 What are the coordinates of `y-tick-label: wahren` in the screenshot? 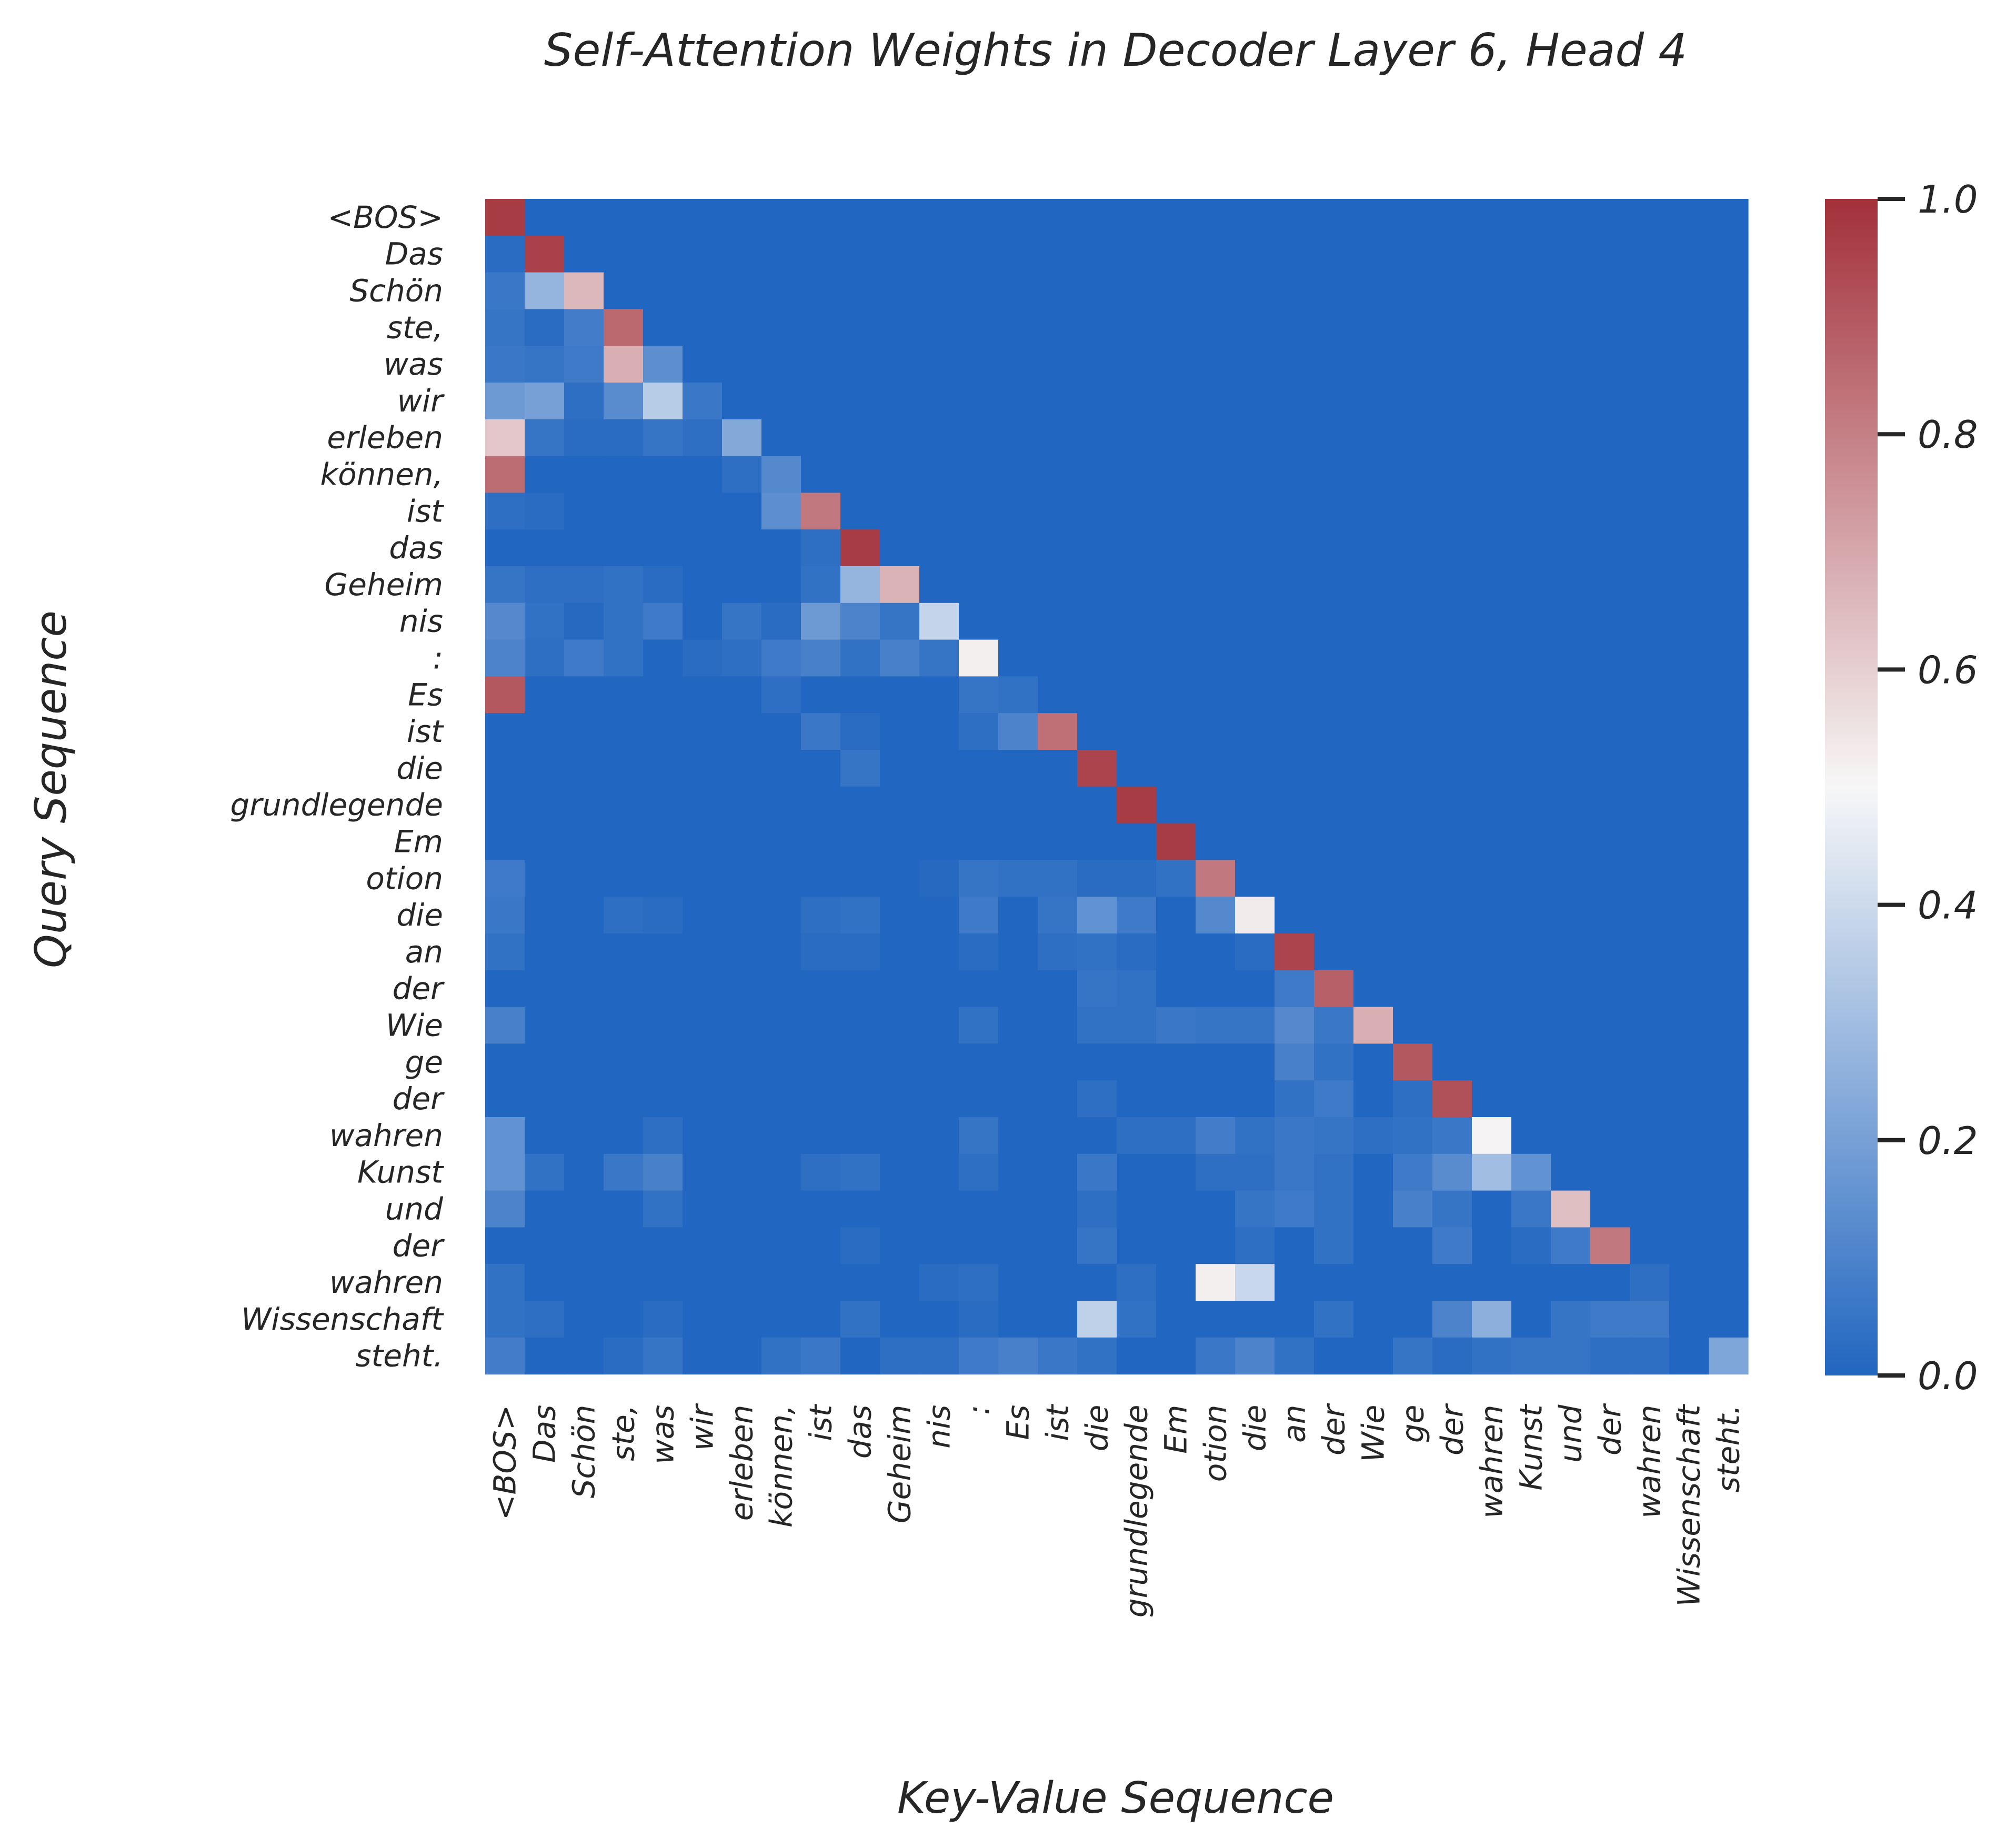 It's located at (386, 1282).